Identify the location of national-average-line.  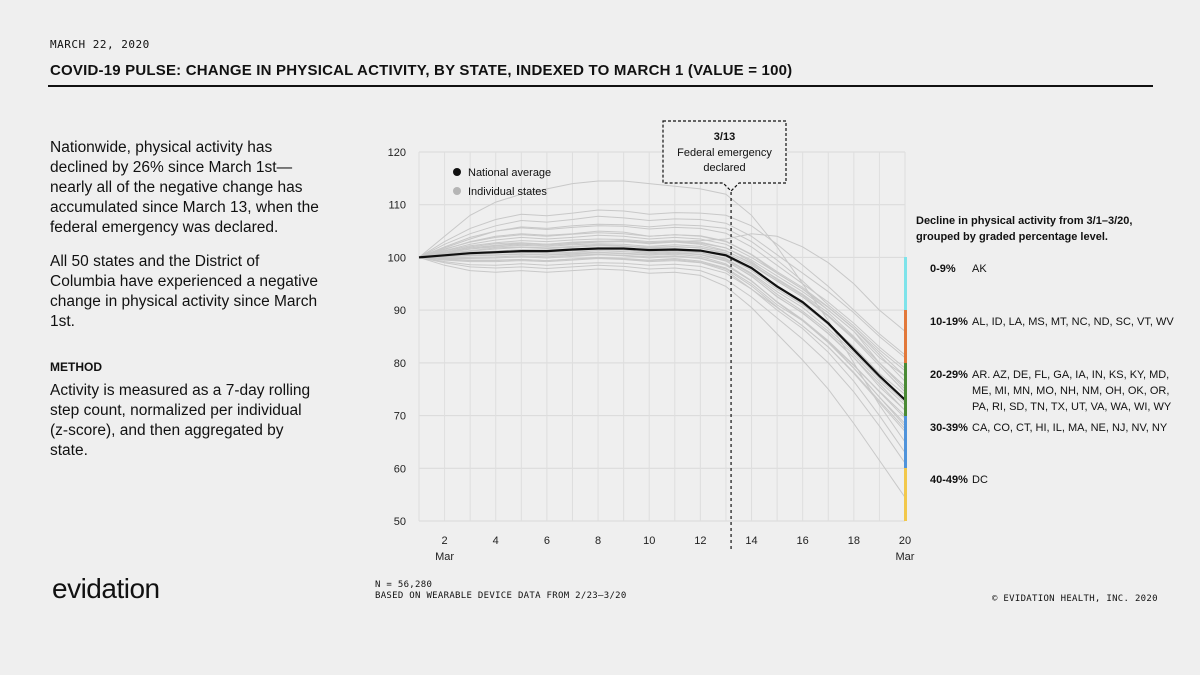
(662, 324).